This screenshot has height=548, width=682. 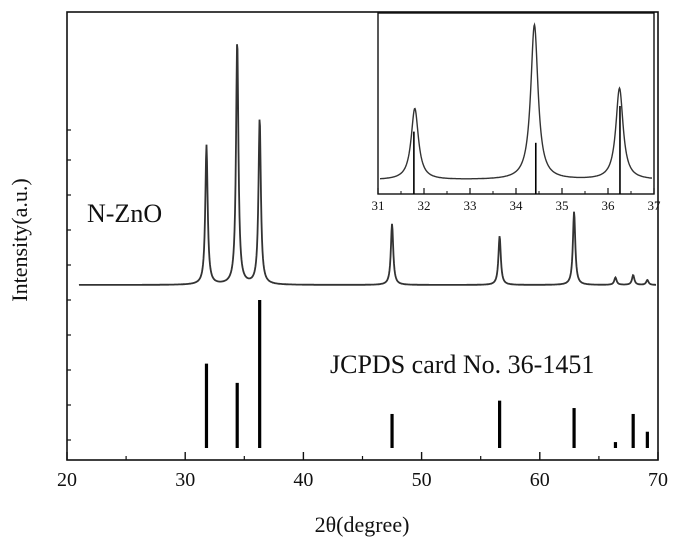 I want to click on x-tick-label: 30, so click(x=185, y=480).